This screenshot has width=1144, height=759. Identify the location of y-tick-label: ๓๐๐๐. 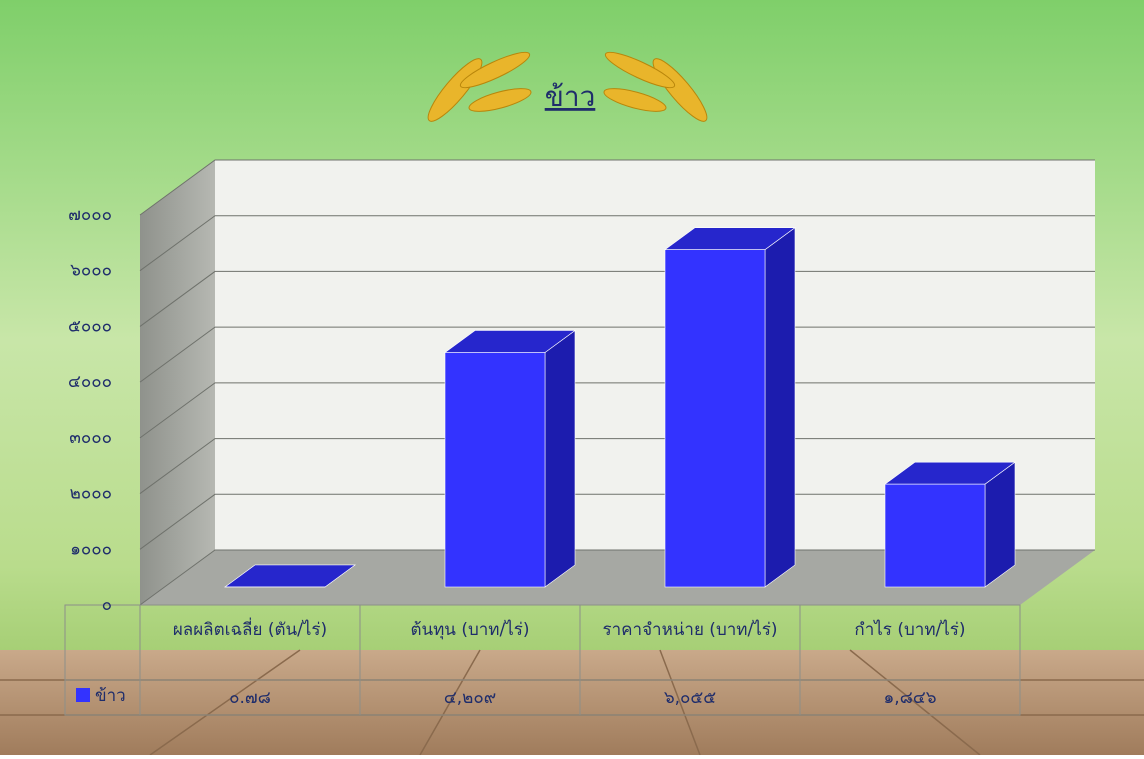
(90, 438).